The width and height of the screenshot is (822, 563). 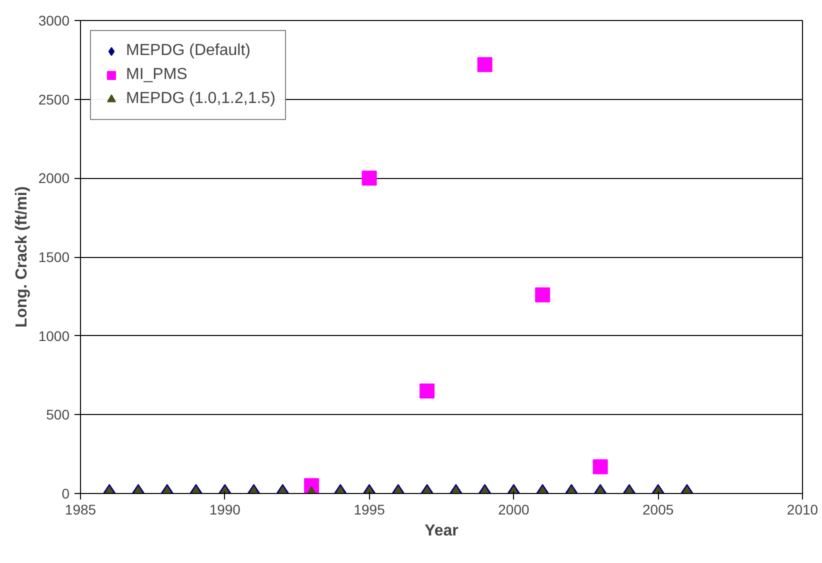 What do you see at coordinates (370, 510) in the screenshot?
I see `x-tick-label: 1995` at bounding box center [370, 510].